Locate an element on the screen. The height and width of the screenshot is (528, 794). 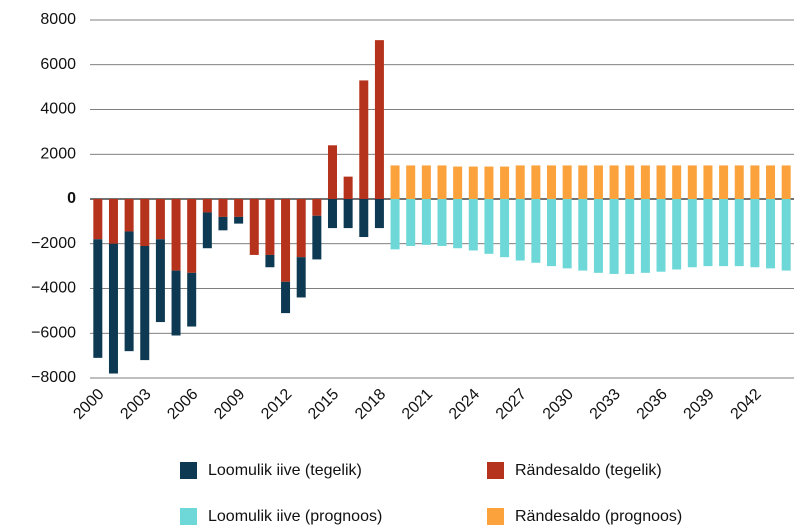
legend-label: Rändesaldo (prognoos) is located at coordinates (598, 516).